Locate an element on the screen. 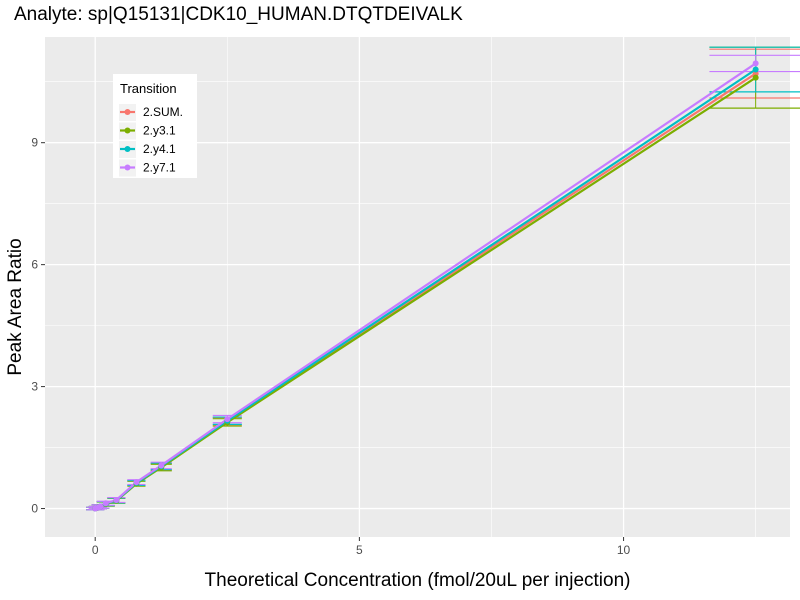 Image resolution: width=800 pixels, height=600 pixels. legend: Transition 2.SUM. 2.y3.1 2.y4.1 2.y7.1 is located at coordinates (155, 126).